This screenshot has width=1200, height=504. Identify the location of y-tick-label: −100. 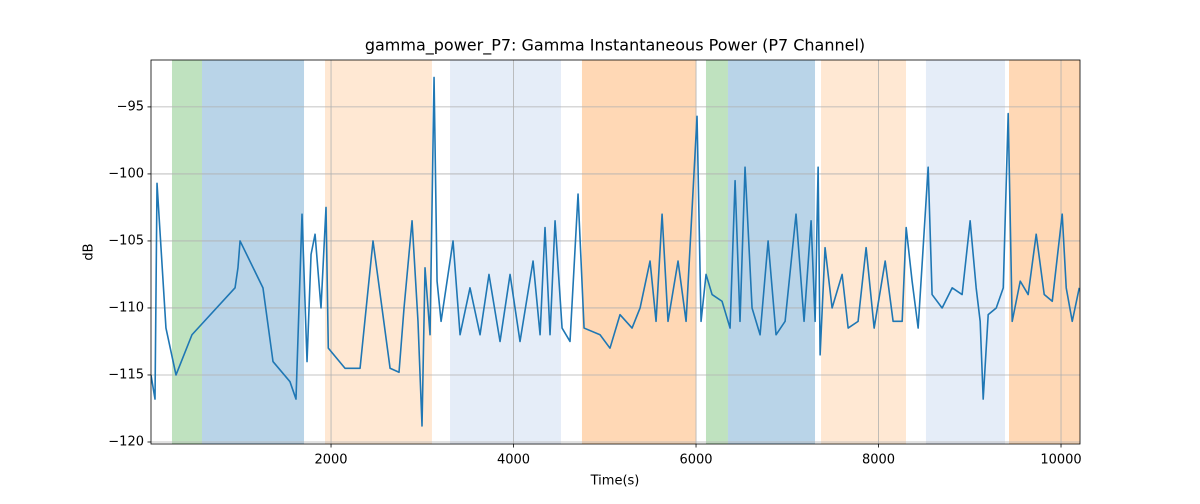
(126, 173).